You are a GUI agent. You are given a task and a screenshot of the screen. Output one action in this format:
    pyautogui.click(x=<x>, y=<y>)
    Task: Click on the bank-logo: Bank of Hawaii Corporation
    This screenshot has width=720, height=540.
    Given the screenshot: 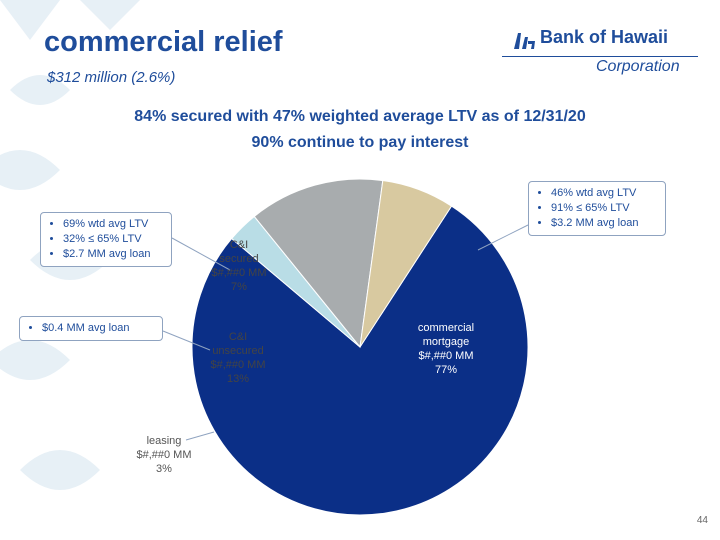 What is the action you would take?
    pyautogui.click(x=600, y=54)
    